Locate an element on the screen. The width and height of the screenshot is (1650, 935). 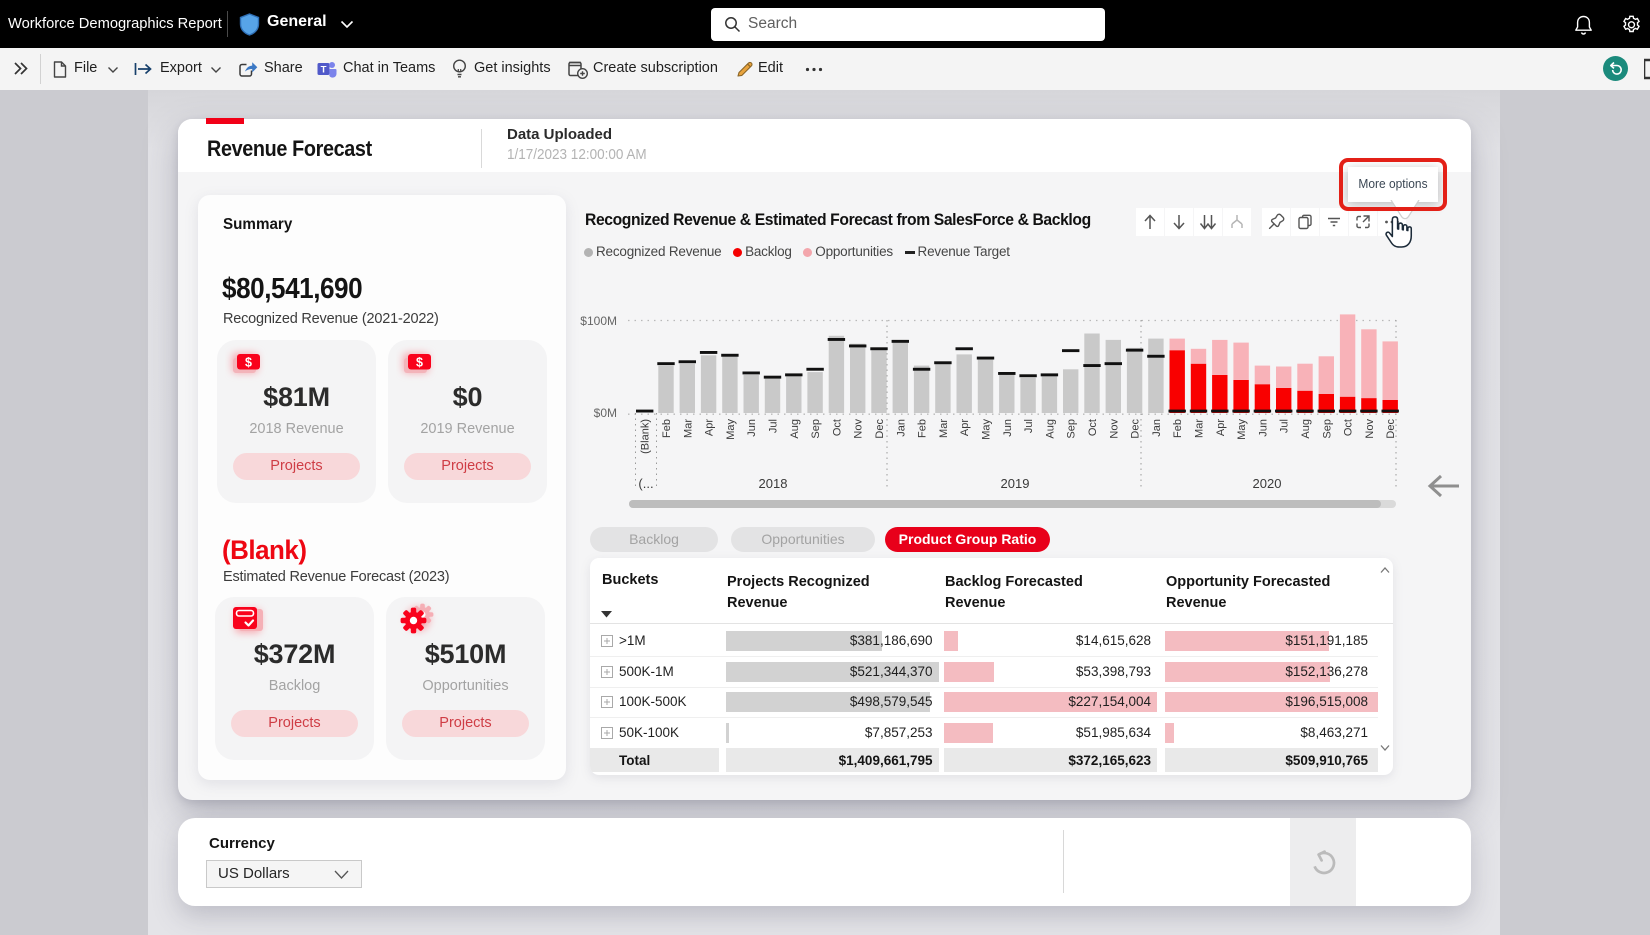
svg-text: $0M is located at coordinates (605, 413).